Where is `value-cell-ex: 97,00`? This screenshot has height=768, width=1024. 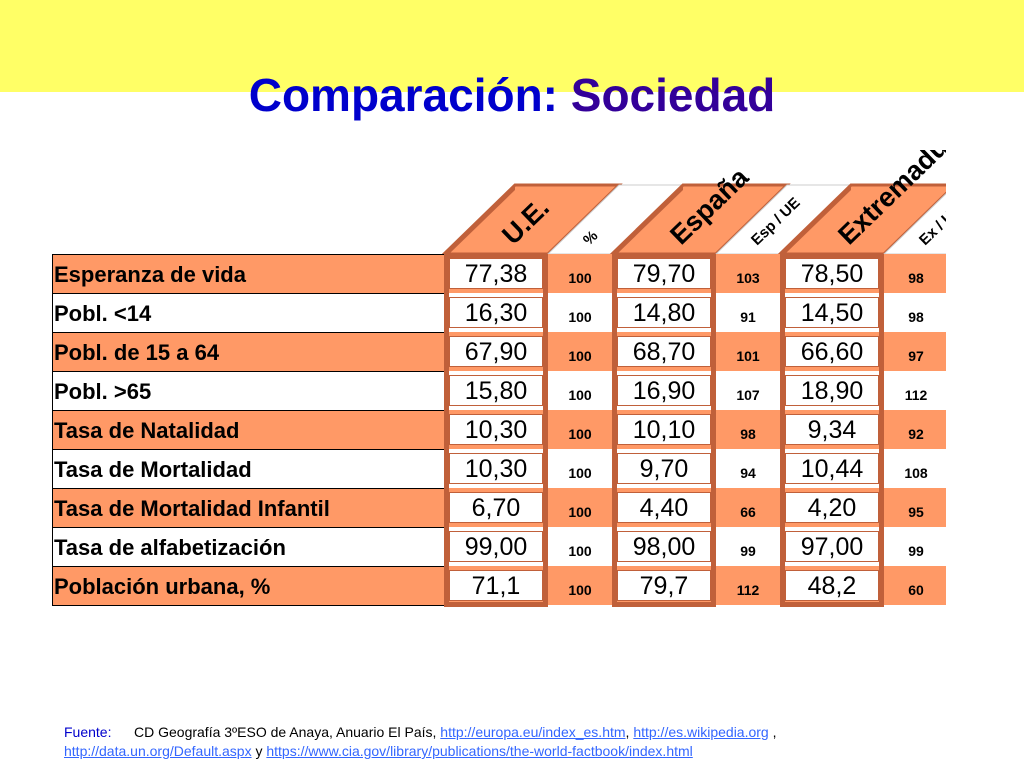
value-cell-ex: 97,00 is located at coordinates (832, 547).